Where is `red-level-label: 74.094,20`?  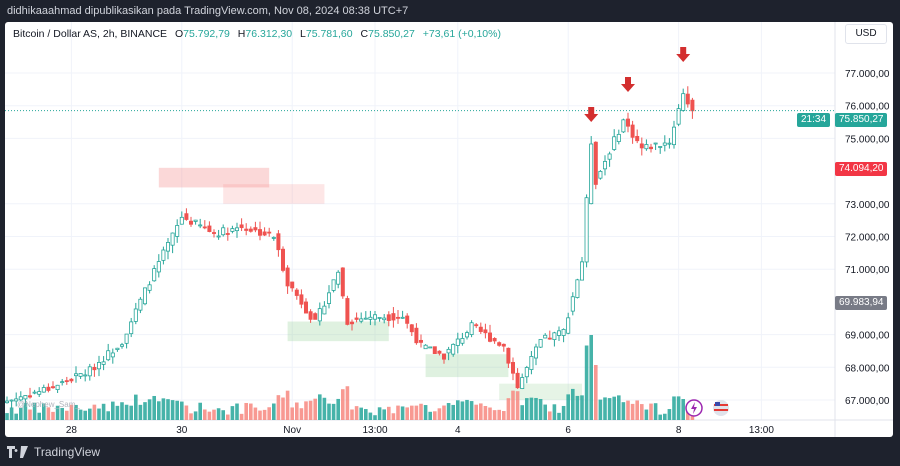 red-level-label: 74.094,20 is located at coordinates (861, 169).